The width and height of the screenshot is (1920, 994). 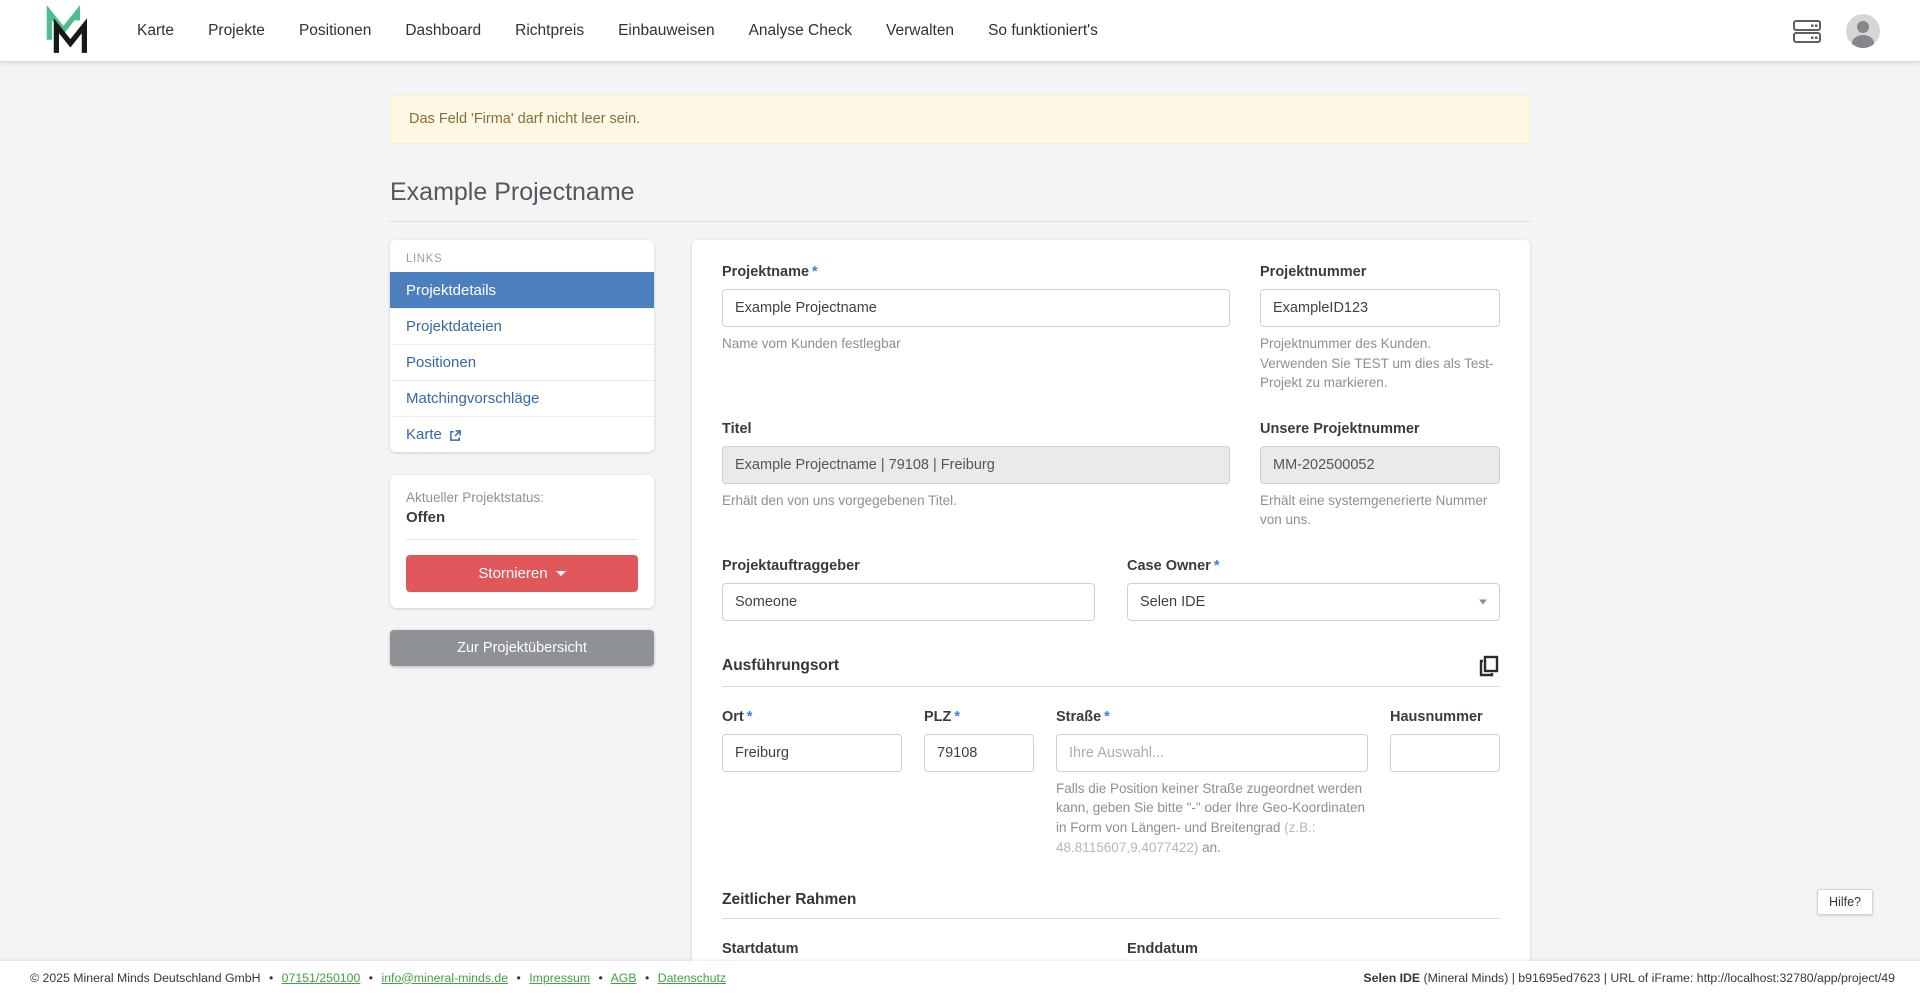 What do you see at coordinates (839, 500) in the screenshot?
I see `titel-helper: Erhält den von uns vorgegebenen Titel.` at bounding box center [839, 500].